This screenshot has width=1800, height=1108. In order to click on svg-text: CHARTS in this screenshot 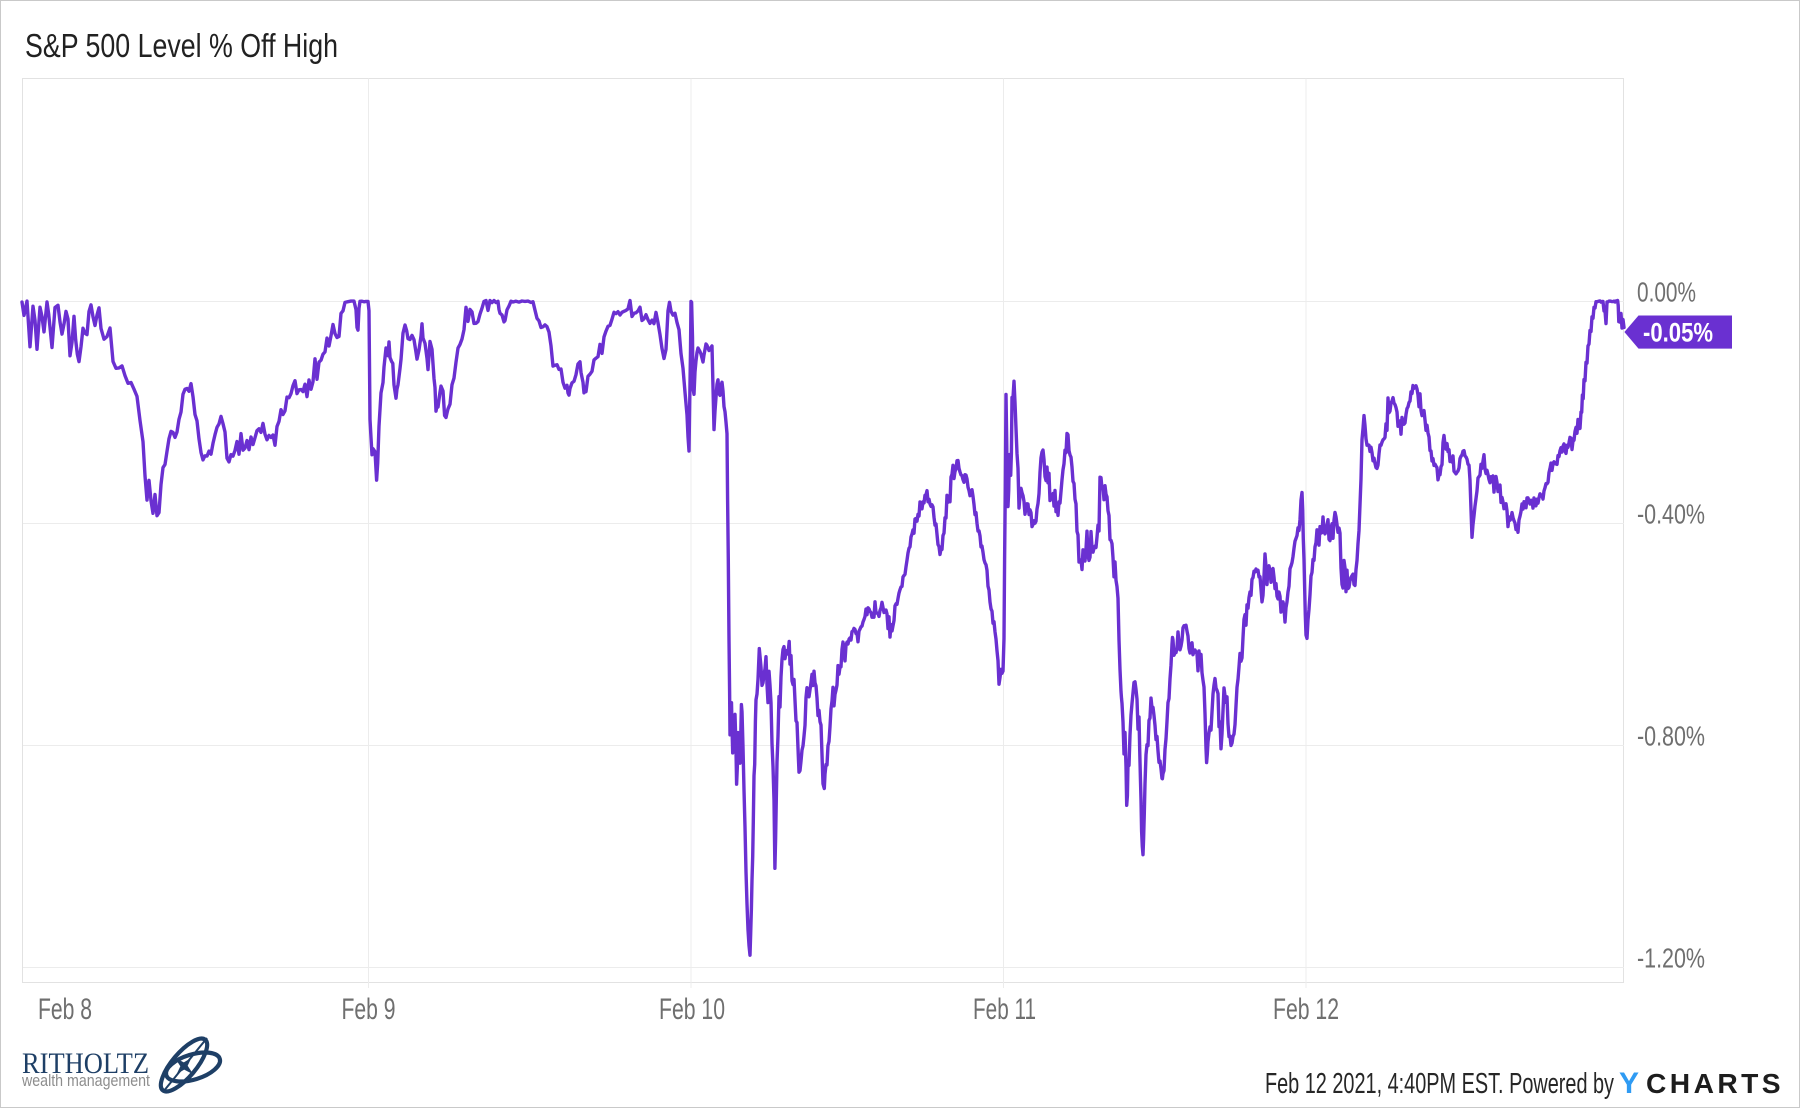, I will do `click(1715, 1083)`.